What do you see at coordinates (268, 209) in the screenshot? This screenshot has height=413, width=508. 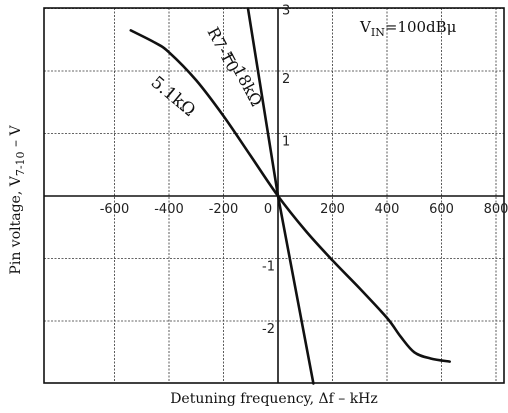 I see `x-tick-label: 0` at bounding box center [268, 209].